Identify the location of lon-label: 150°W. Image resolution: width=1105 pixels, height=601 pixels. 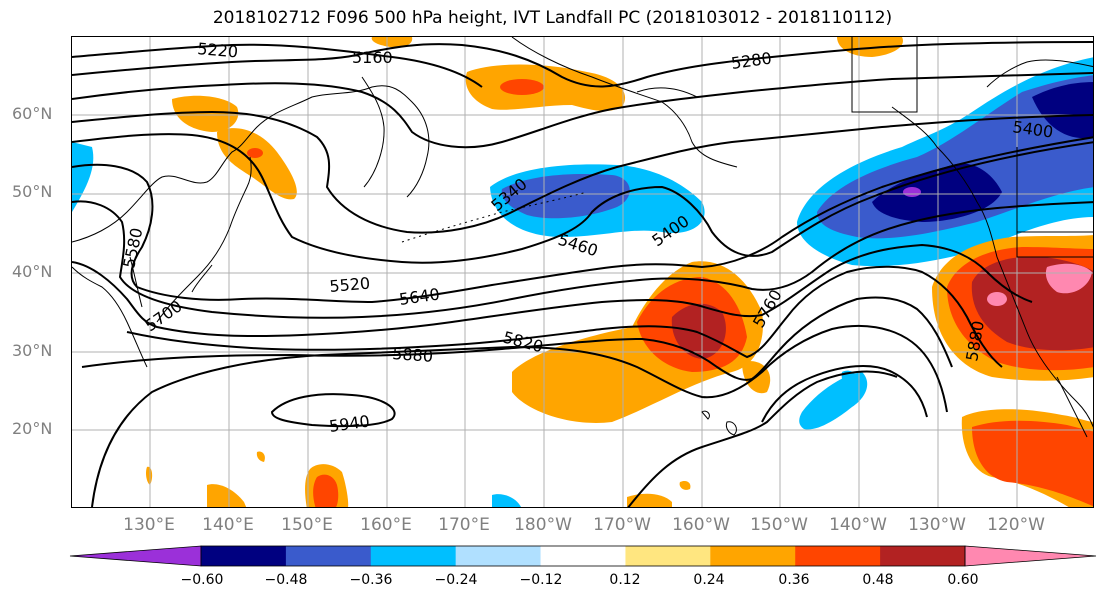
(779, 525).